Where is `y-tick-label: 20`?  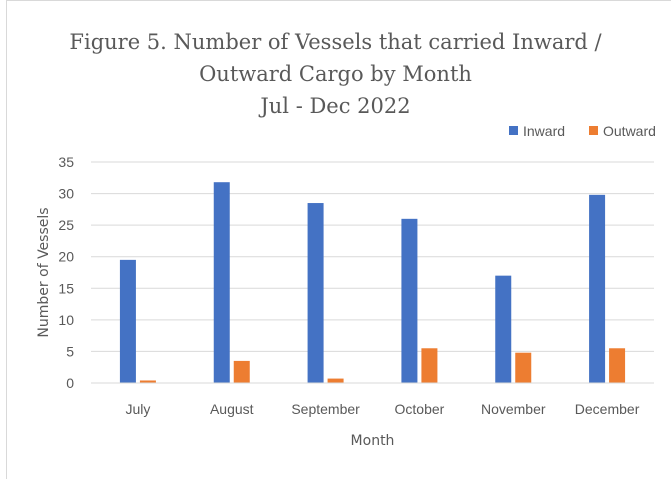 y-tick-label: 20 is located at coordinates (66, 257).